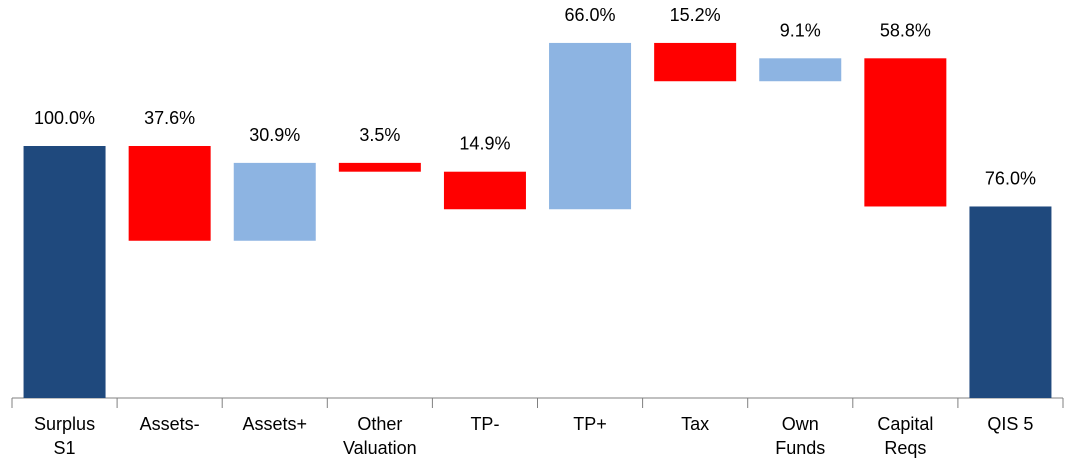 This screenshot has width=1067, height=475. I want to click on value-label: 100.0%, so click(64, 118).